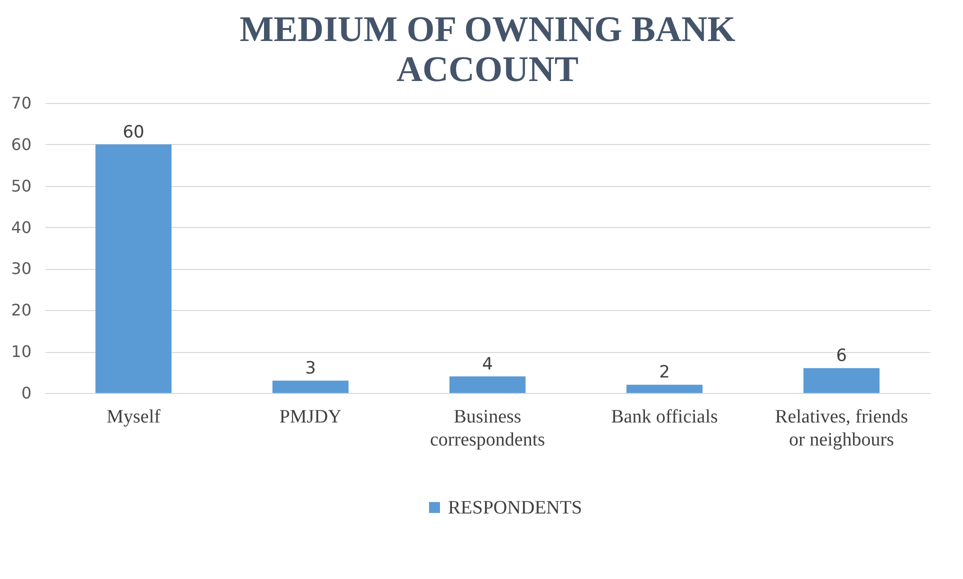  What do you see at coordinates (488, 428) in the screenshot?
I see `x-tick-label: Business correspondents` at bounding box center [488, 428].